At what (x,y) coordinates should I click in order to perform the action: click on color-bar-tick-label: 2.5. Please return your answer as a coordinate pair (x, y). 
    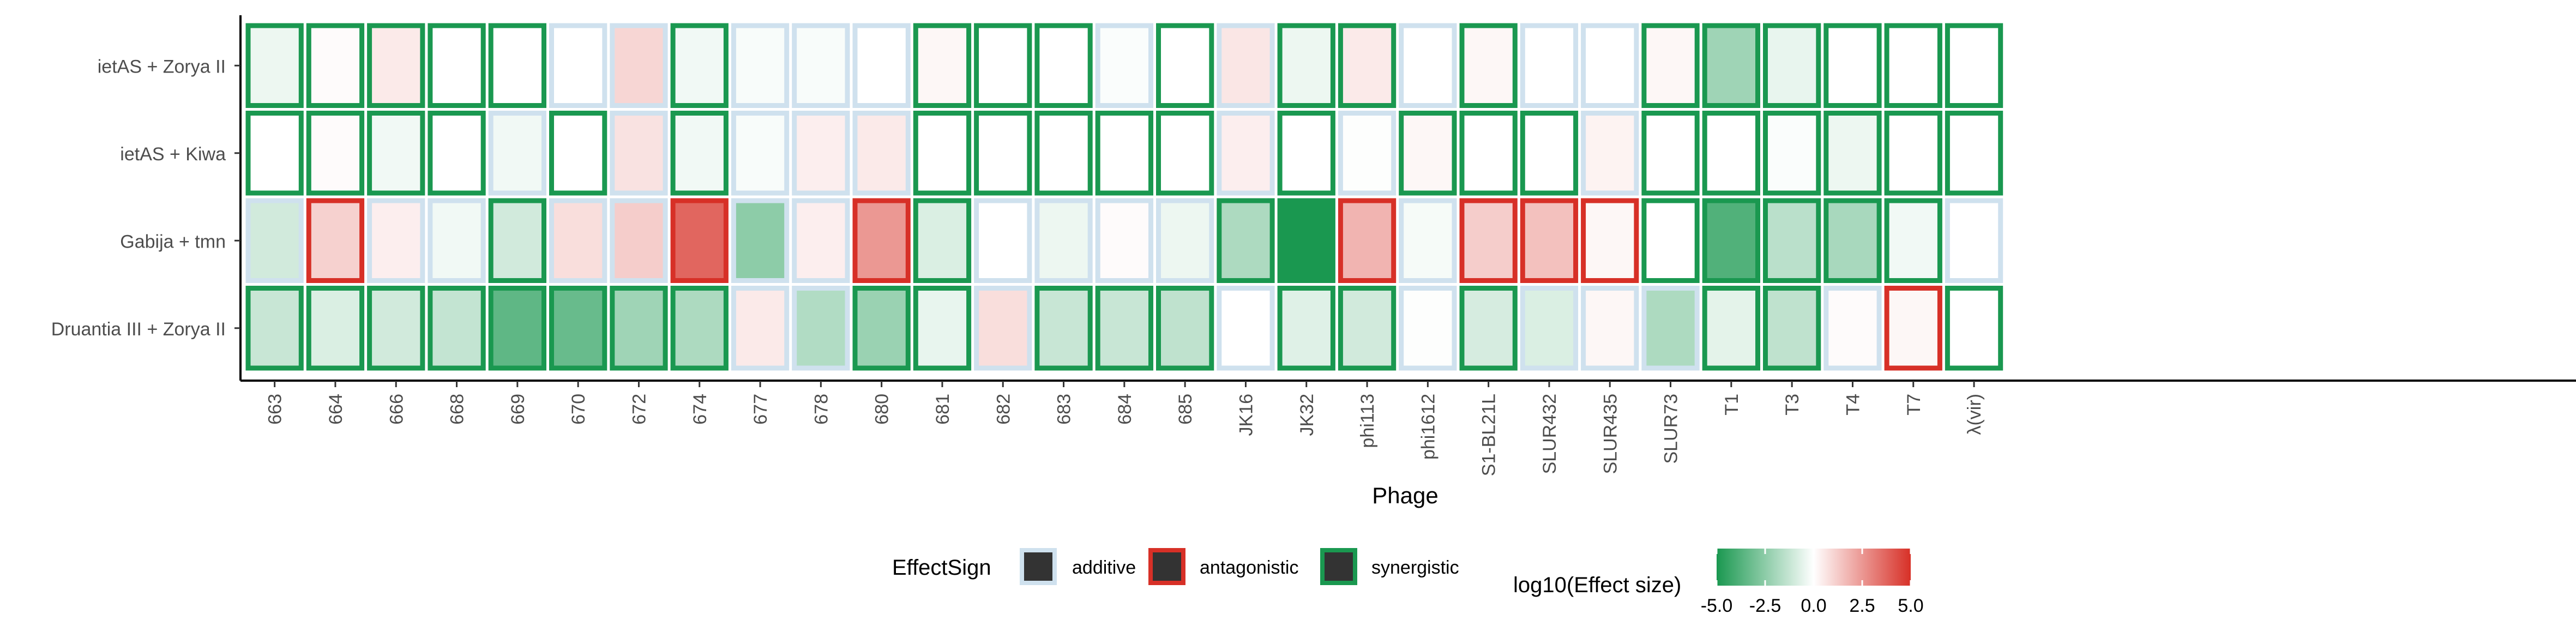
    Looking at the image, I should click on (1862, 605).